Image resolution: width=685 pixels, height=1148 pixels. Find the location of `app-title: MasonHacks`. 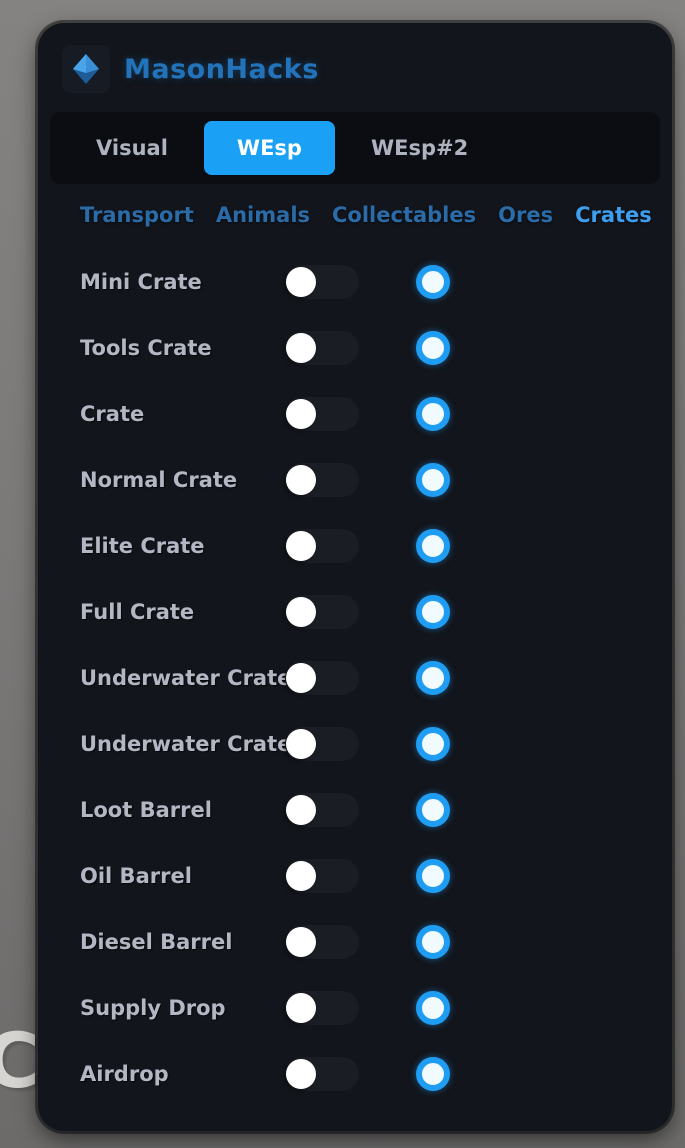

app-title: MasonHacks is located at coordinates (221, 69).